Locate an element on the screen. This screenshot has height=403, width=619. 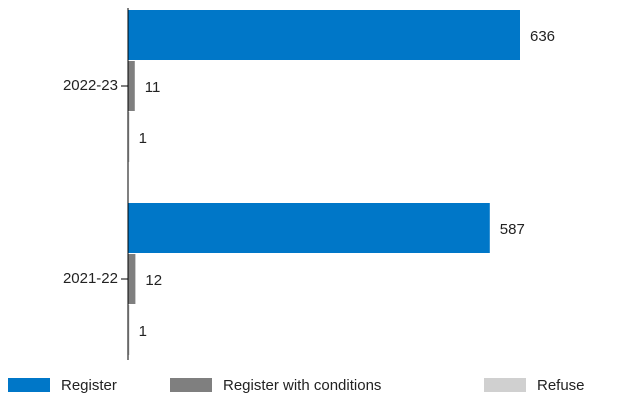
data-label: 587 is located at coordinates (512, 229).